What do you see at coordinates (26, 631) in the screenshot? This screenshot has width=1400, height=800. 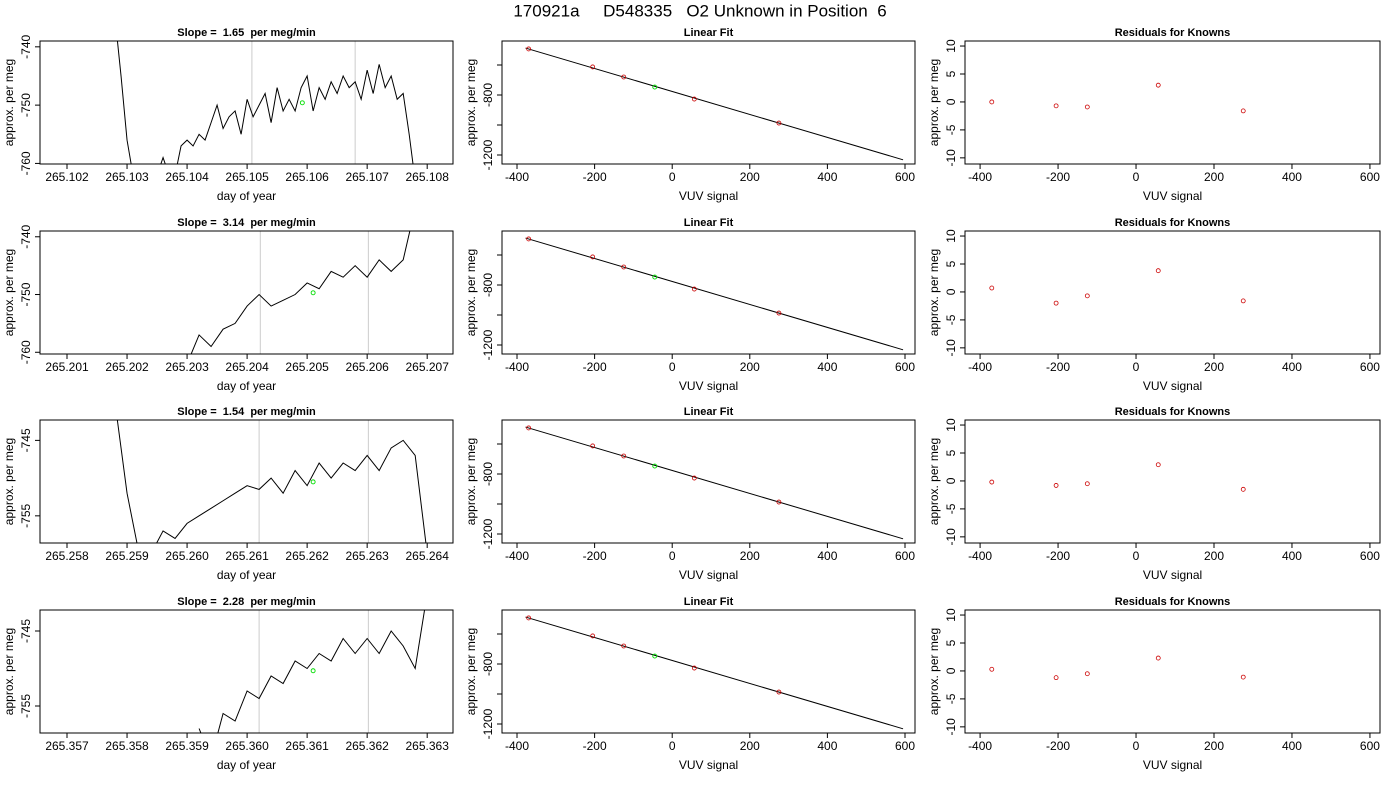 I see `y-tick-label: -745` at bounding box center [26, 631].